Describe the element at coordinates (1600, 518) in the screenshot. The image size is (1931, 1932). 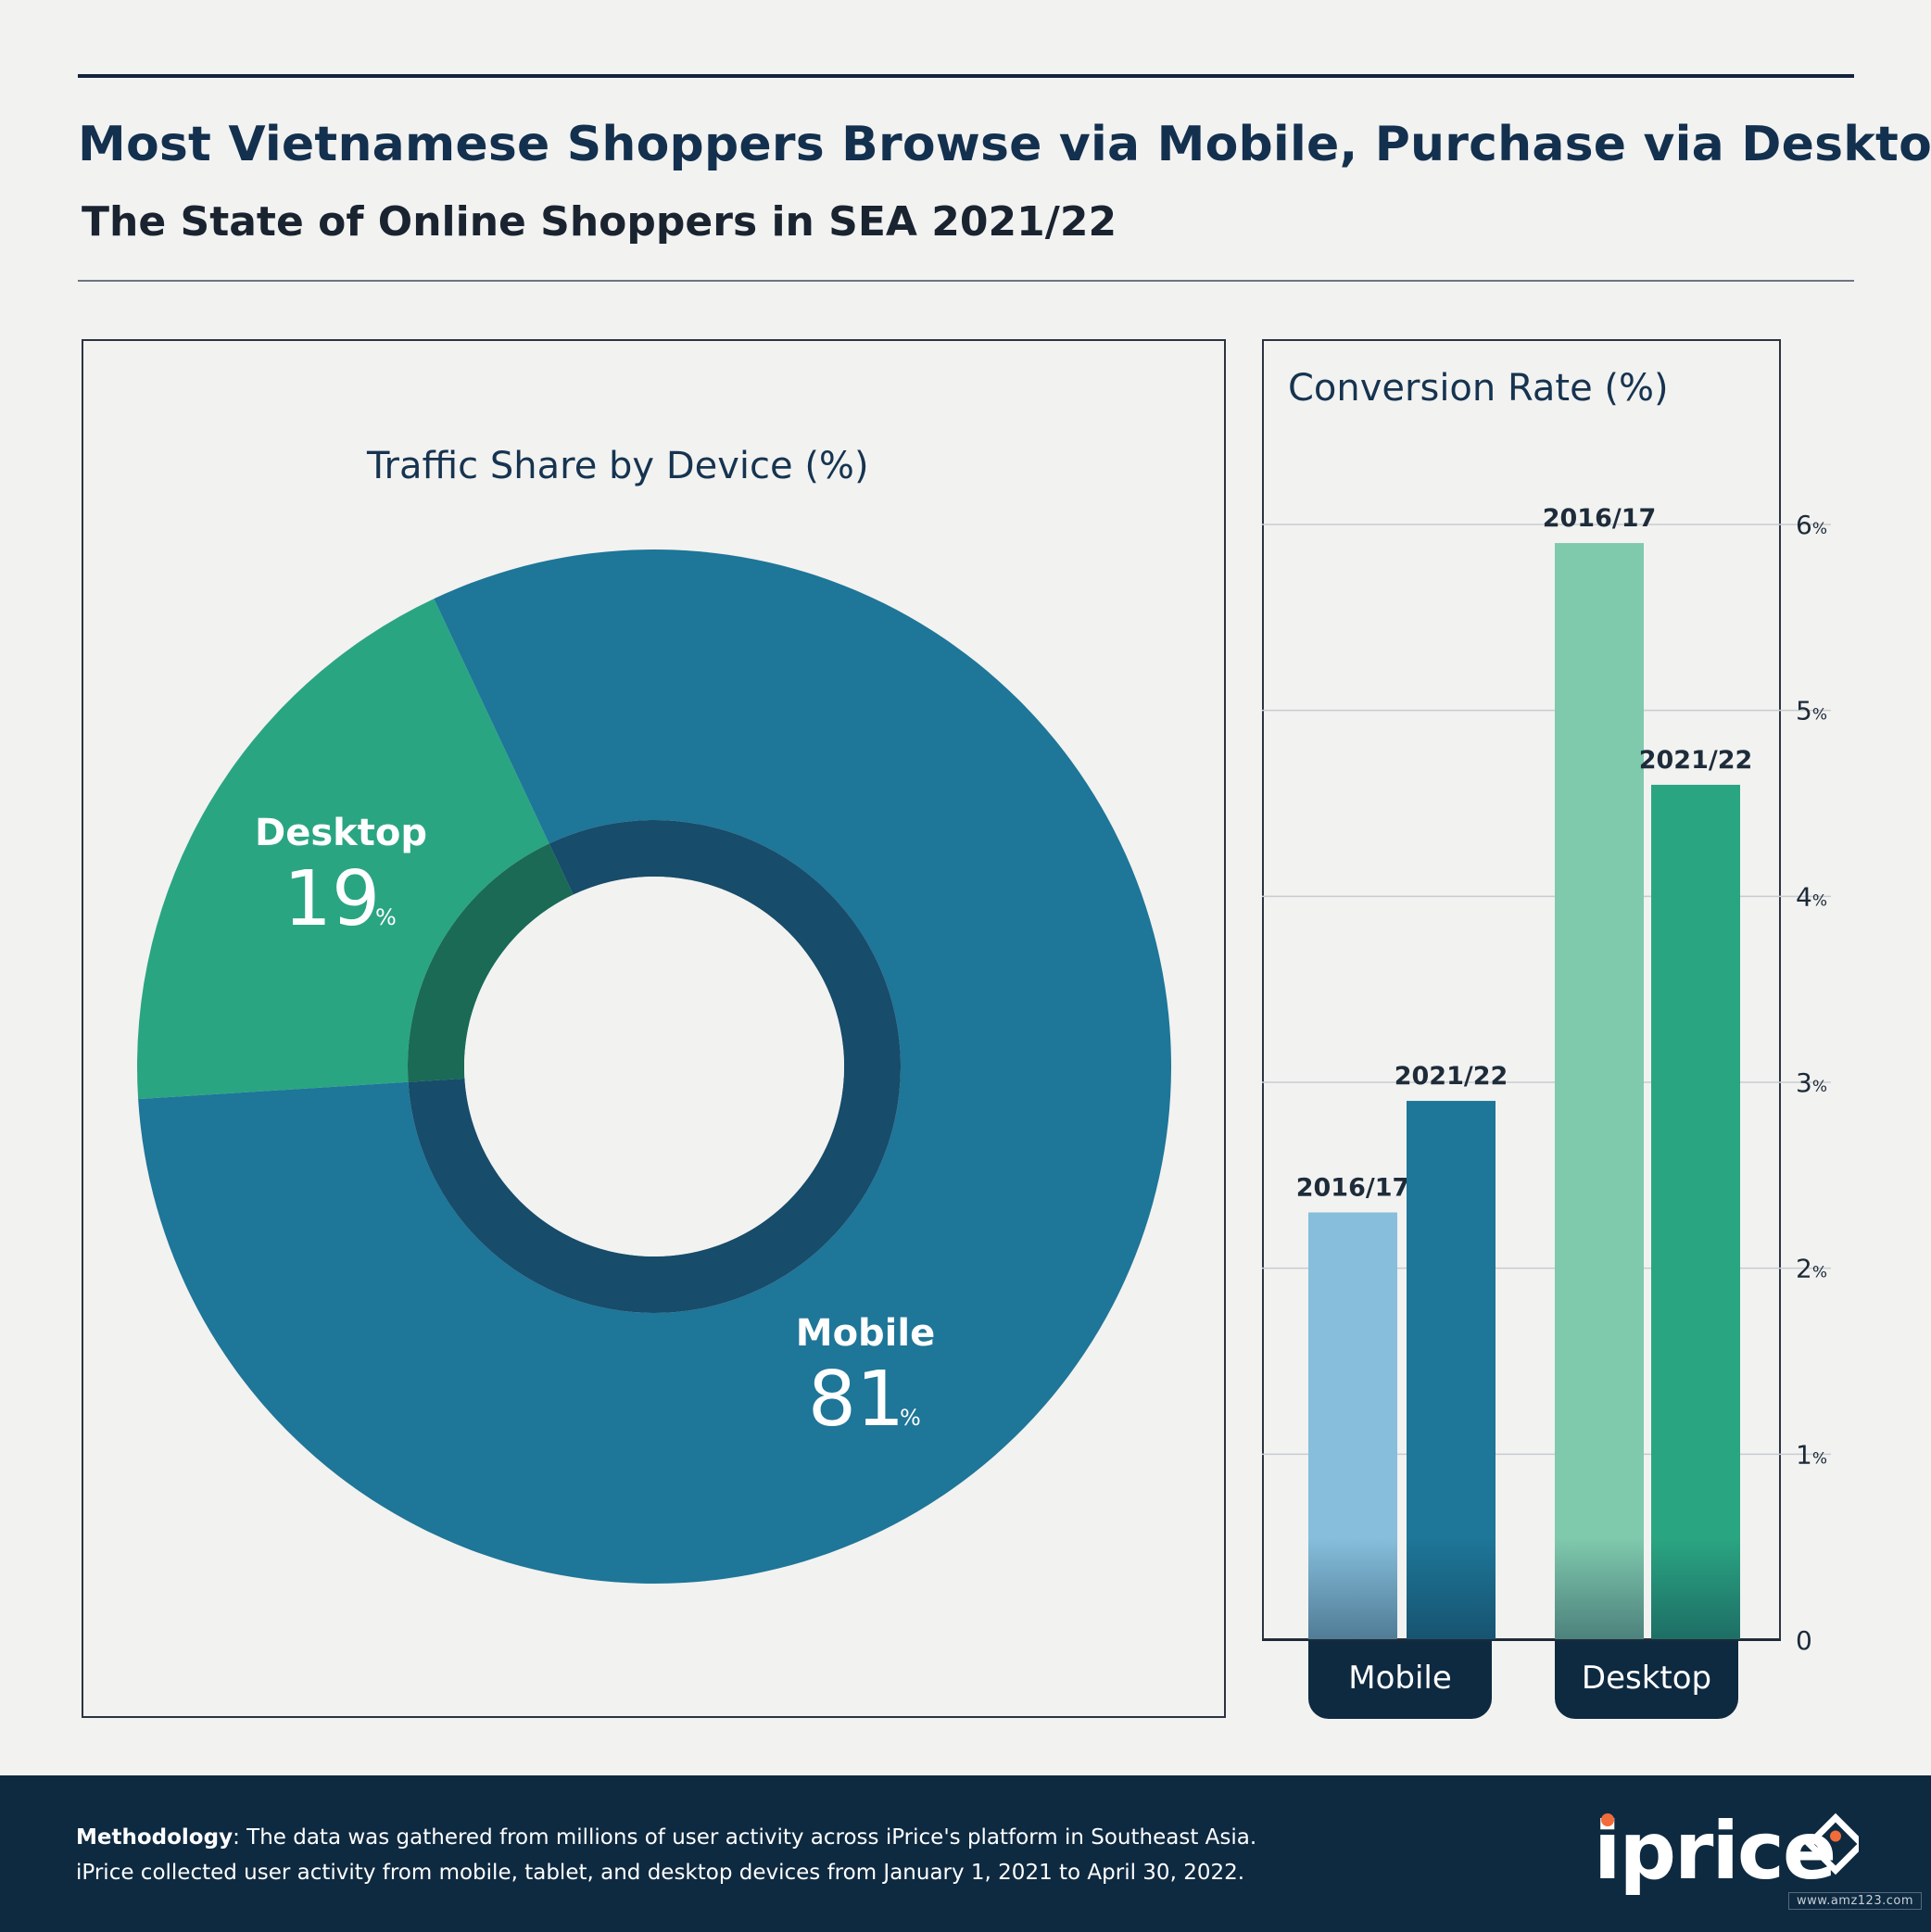
I see `bar-label-desktop-2016-17: 2016/17` at that location.